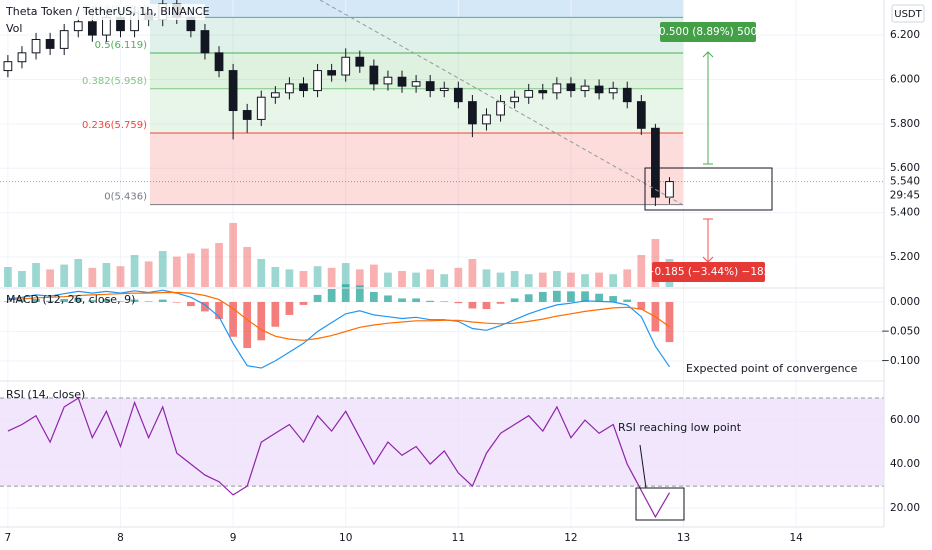 Image resolution: width=932 pixels, height=550 pixels. I want to click on stop-badge, so click(708, 272).